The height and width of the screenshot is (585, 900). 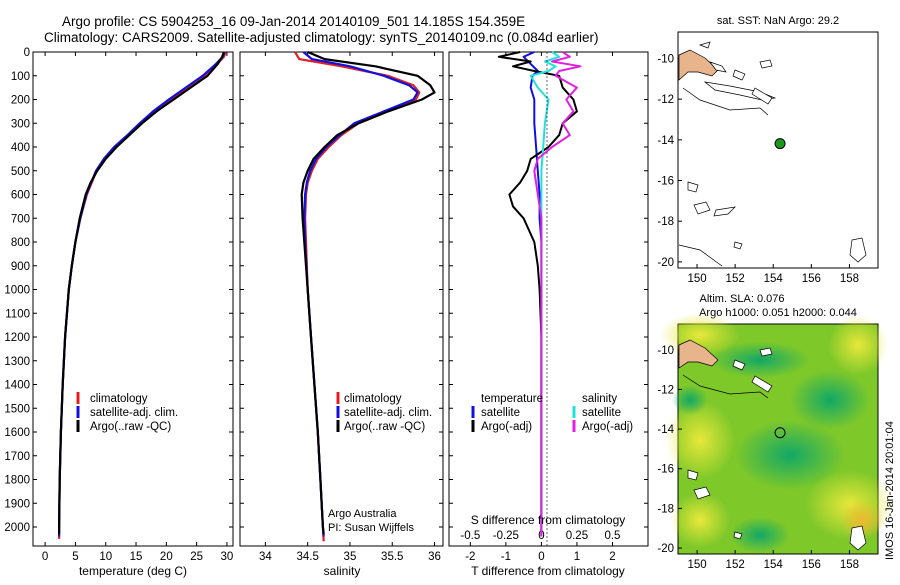 I want to click on x-tick-label: 5, so click(x=75, y=557).